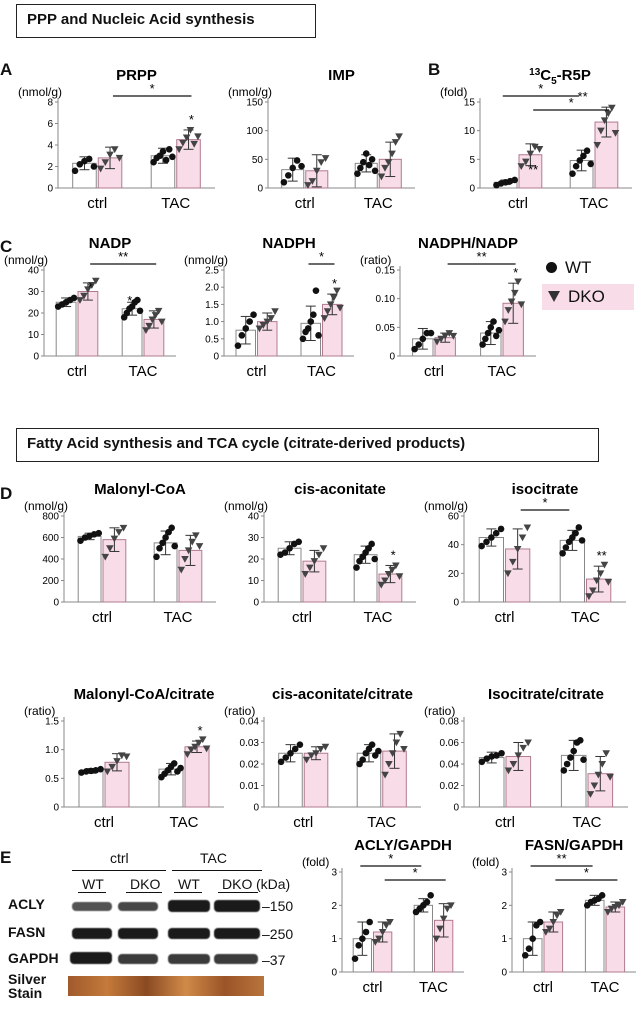 The image size is (644, 1012). Describe the element at coordinates (568, 268) in the screenshot. I see `legend-wt: WT` at that location.